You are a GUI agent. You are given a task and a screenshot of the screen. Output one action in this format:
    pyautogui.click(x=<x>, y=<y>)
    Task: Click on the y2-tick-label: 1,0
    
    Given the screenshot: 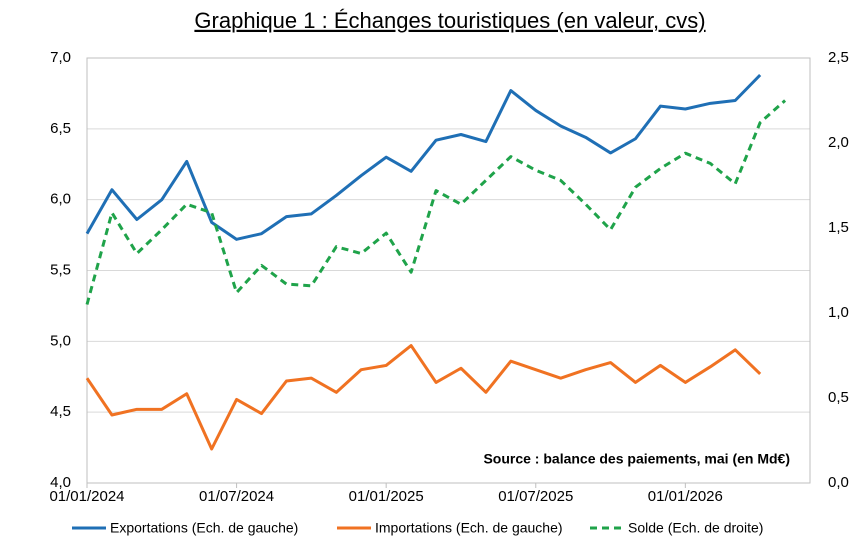 What is the action you would take?
    pyautogui.click(x=838, y=312)
    